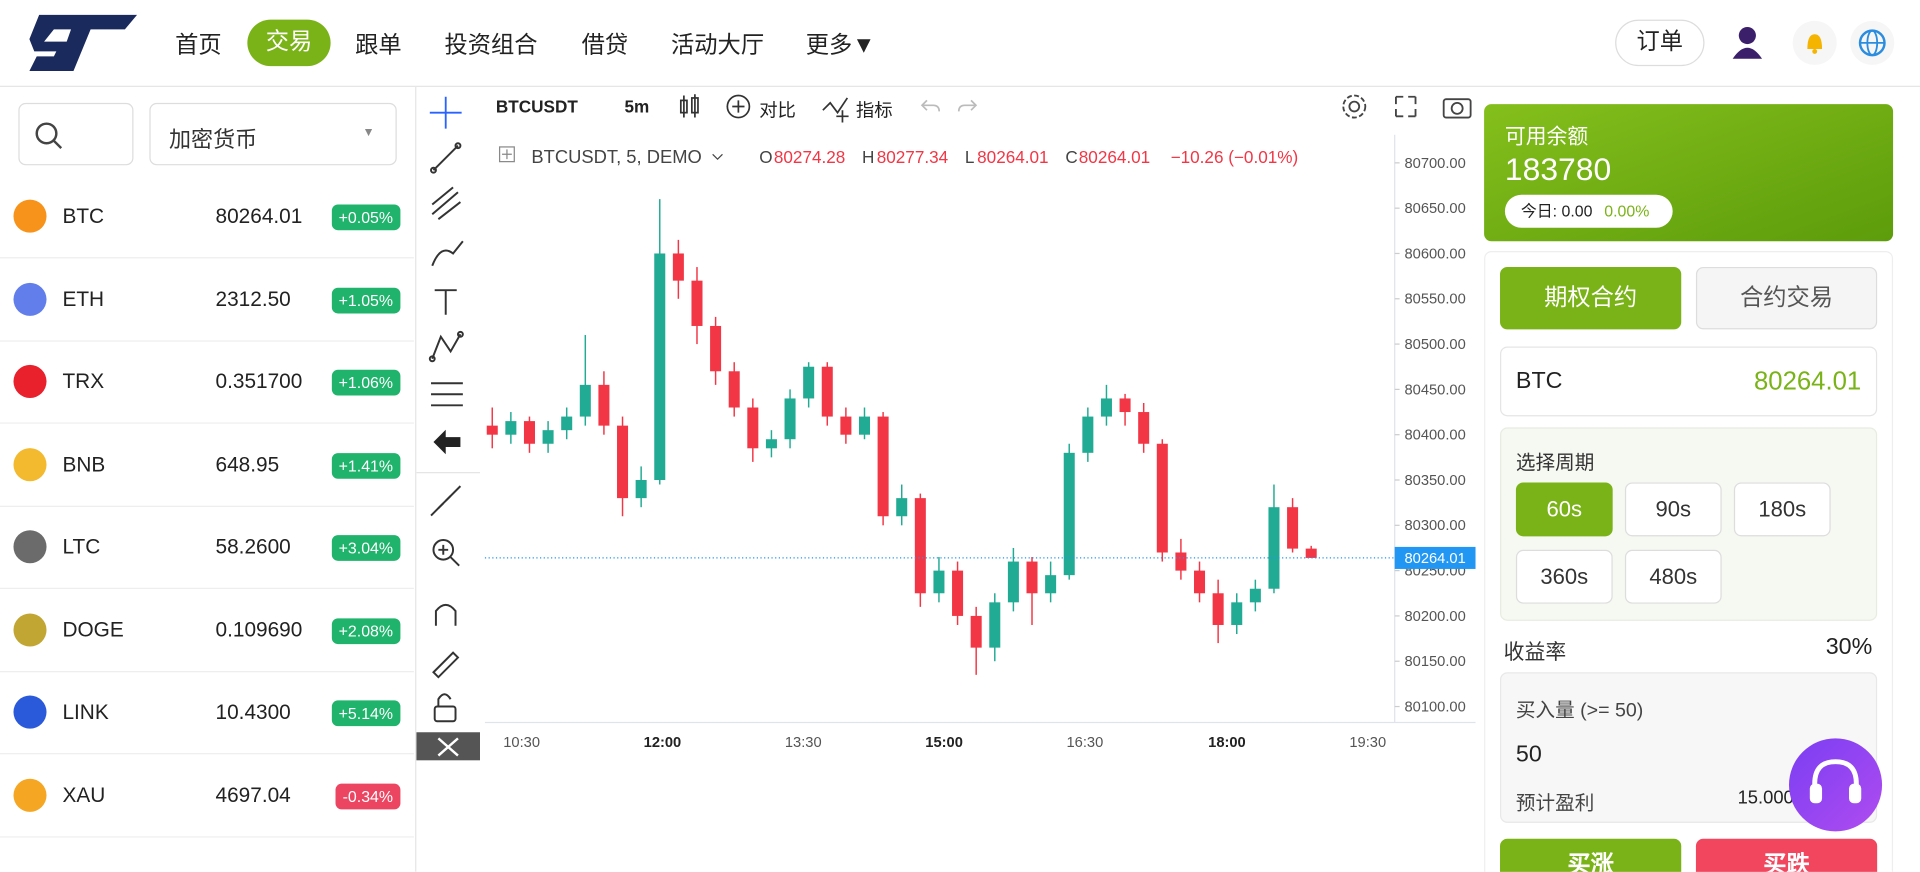  What do you see at coordinates (81, 547) in the screenshot?
I see `coin-name: LTC` at bounding box center [81, 547].